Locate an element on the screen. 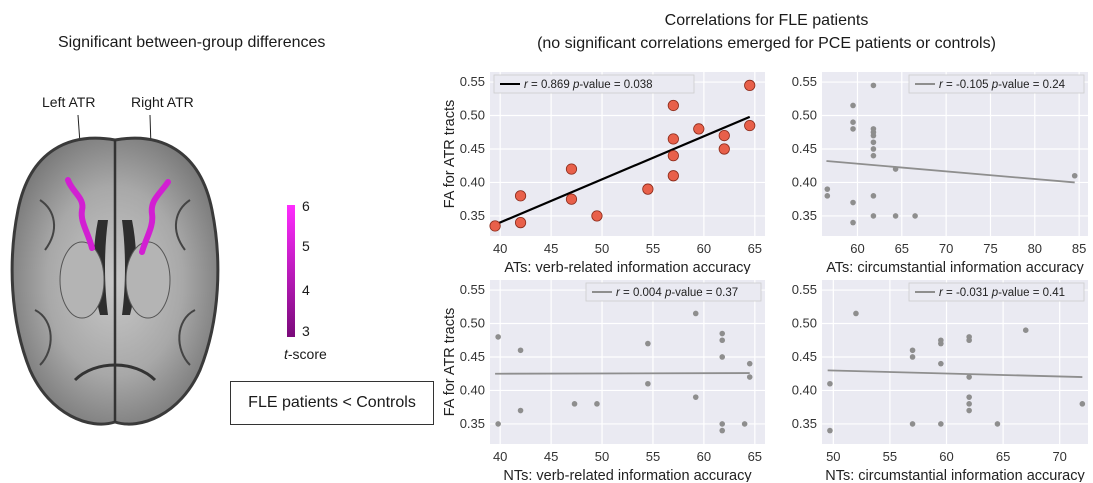 The height and width of the screenshot is (483, 1093). colorbar-tick-5: 5 is located at coordinates (306, 246).